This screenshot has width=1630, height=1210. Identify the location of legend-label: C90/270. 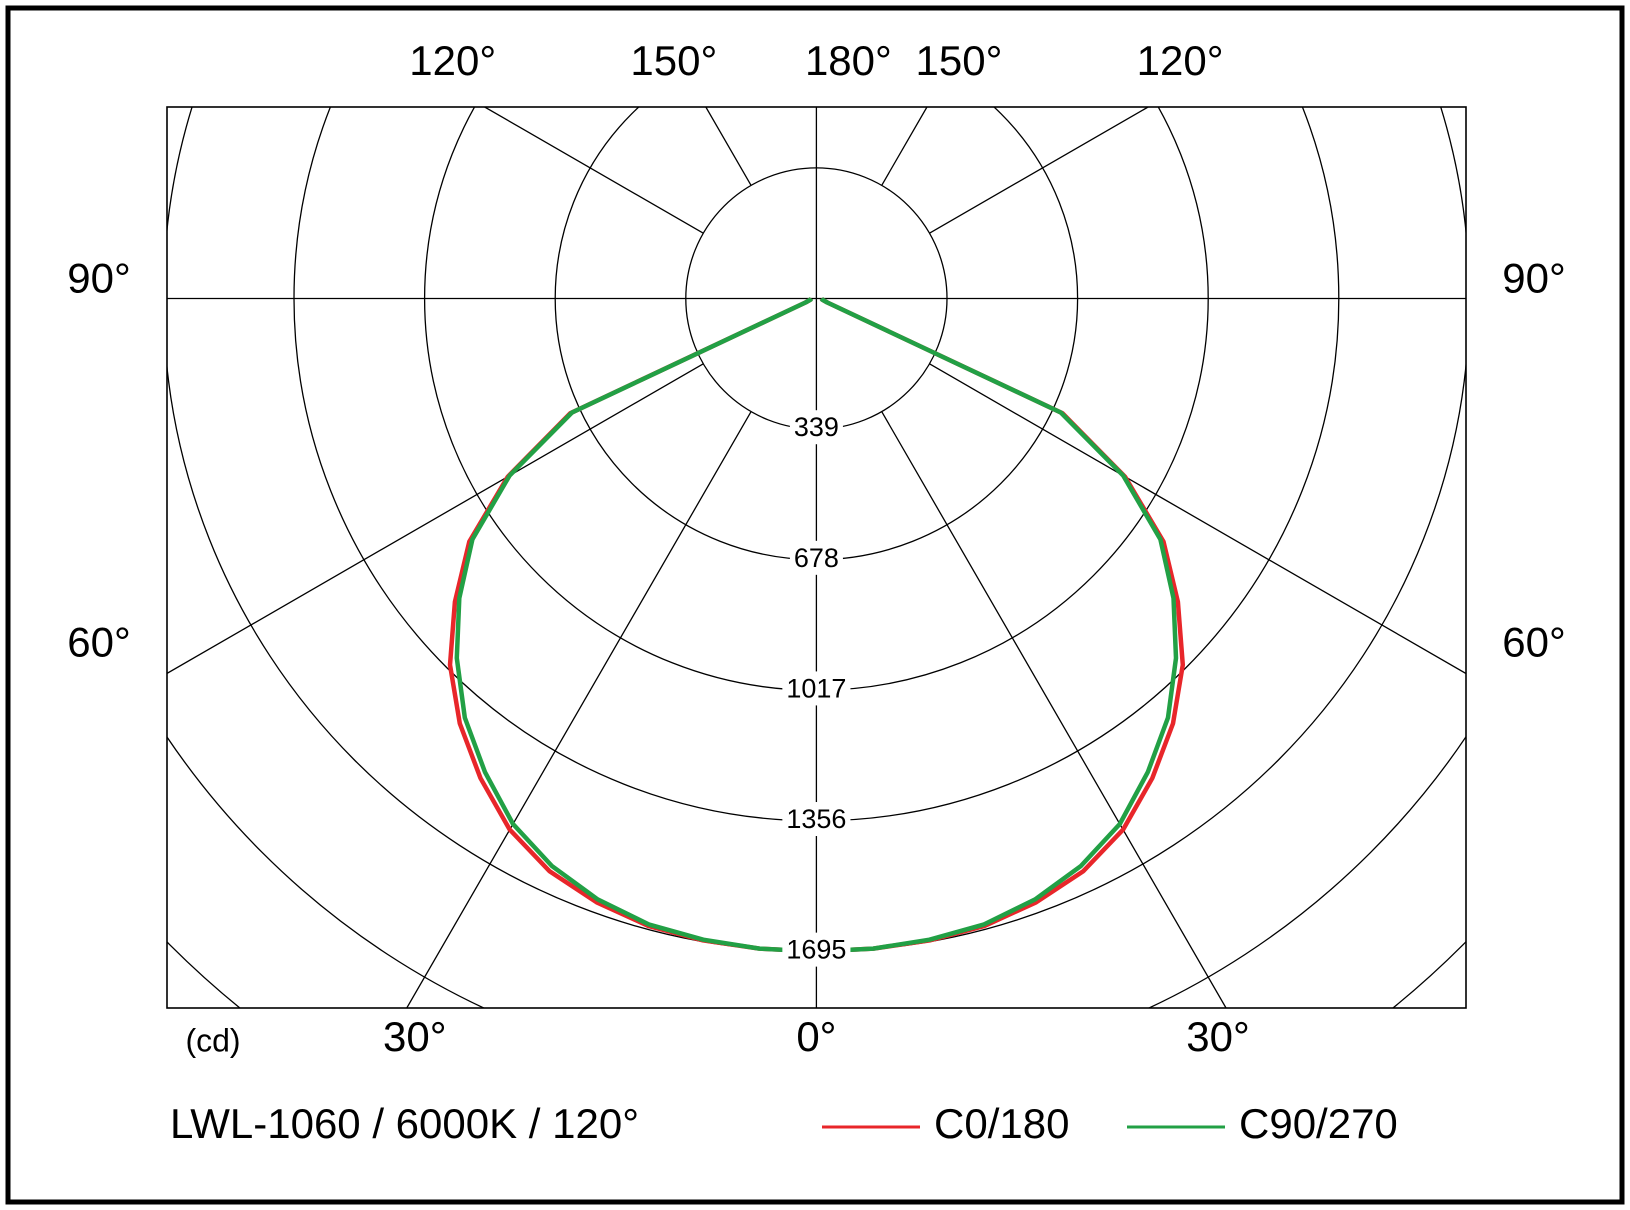
(1318, 1123).